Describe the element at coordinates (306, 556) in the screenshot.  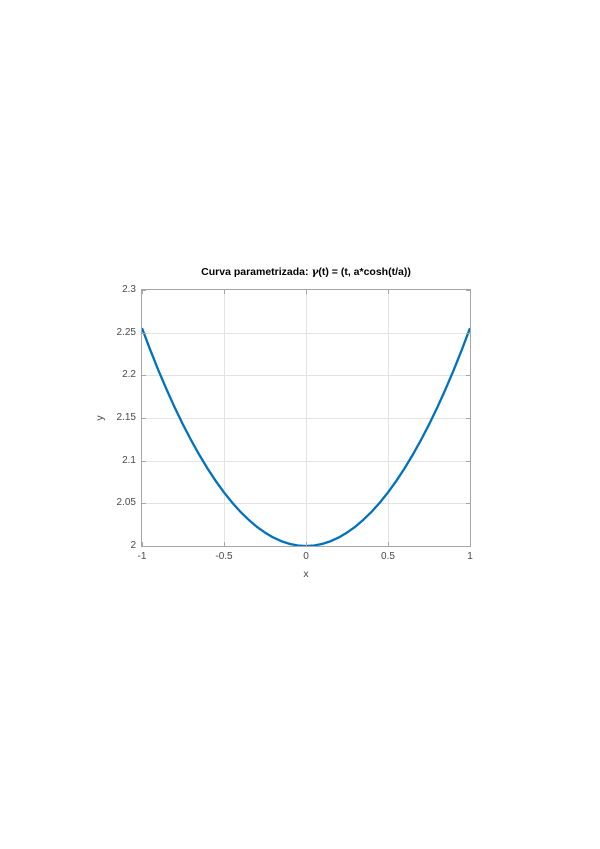
I see `x-tick-label: 0` at that location.